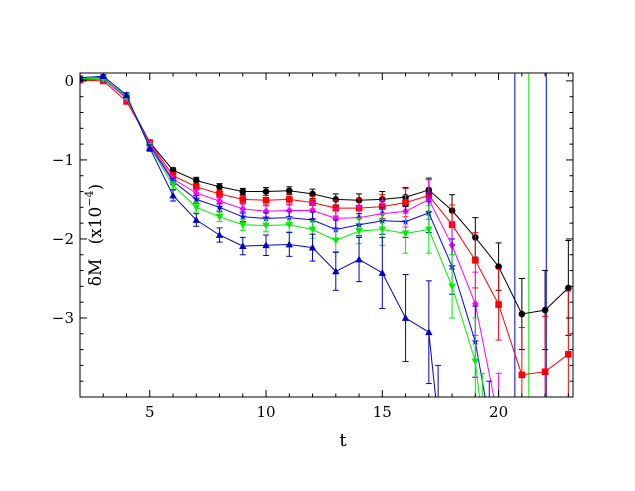 This screenshot has height=491, width=635. I want to click on y-axis-label-close: ), so click(96, 187).